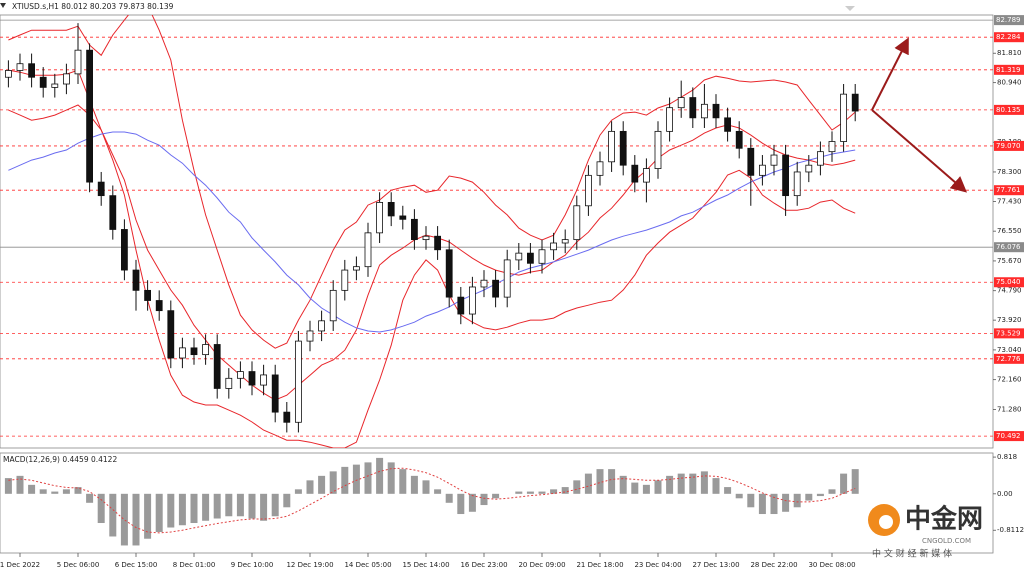  Describe the element at coordinates (657, 565) in the screenshot. I see `x-tick-label: 23 Dec 04:00` at that location.